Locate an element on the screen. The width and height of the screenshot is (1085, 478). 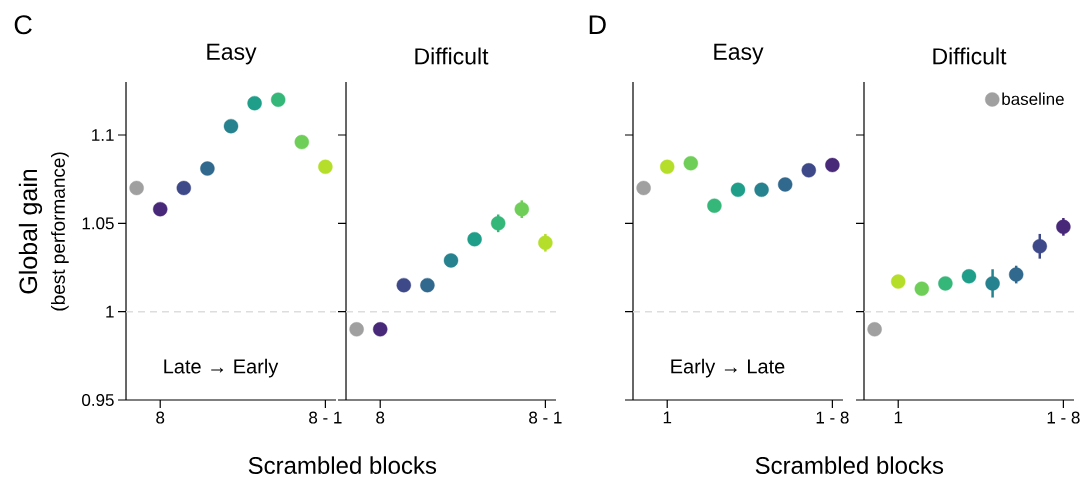
y-axis-title: Global gain is located at coordinates (30, 231).